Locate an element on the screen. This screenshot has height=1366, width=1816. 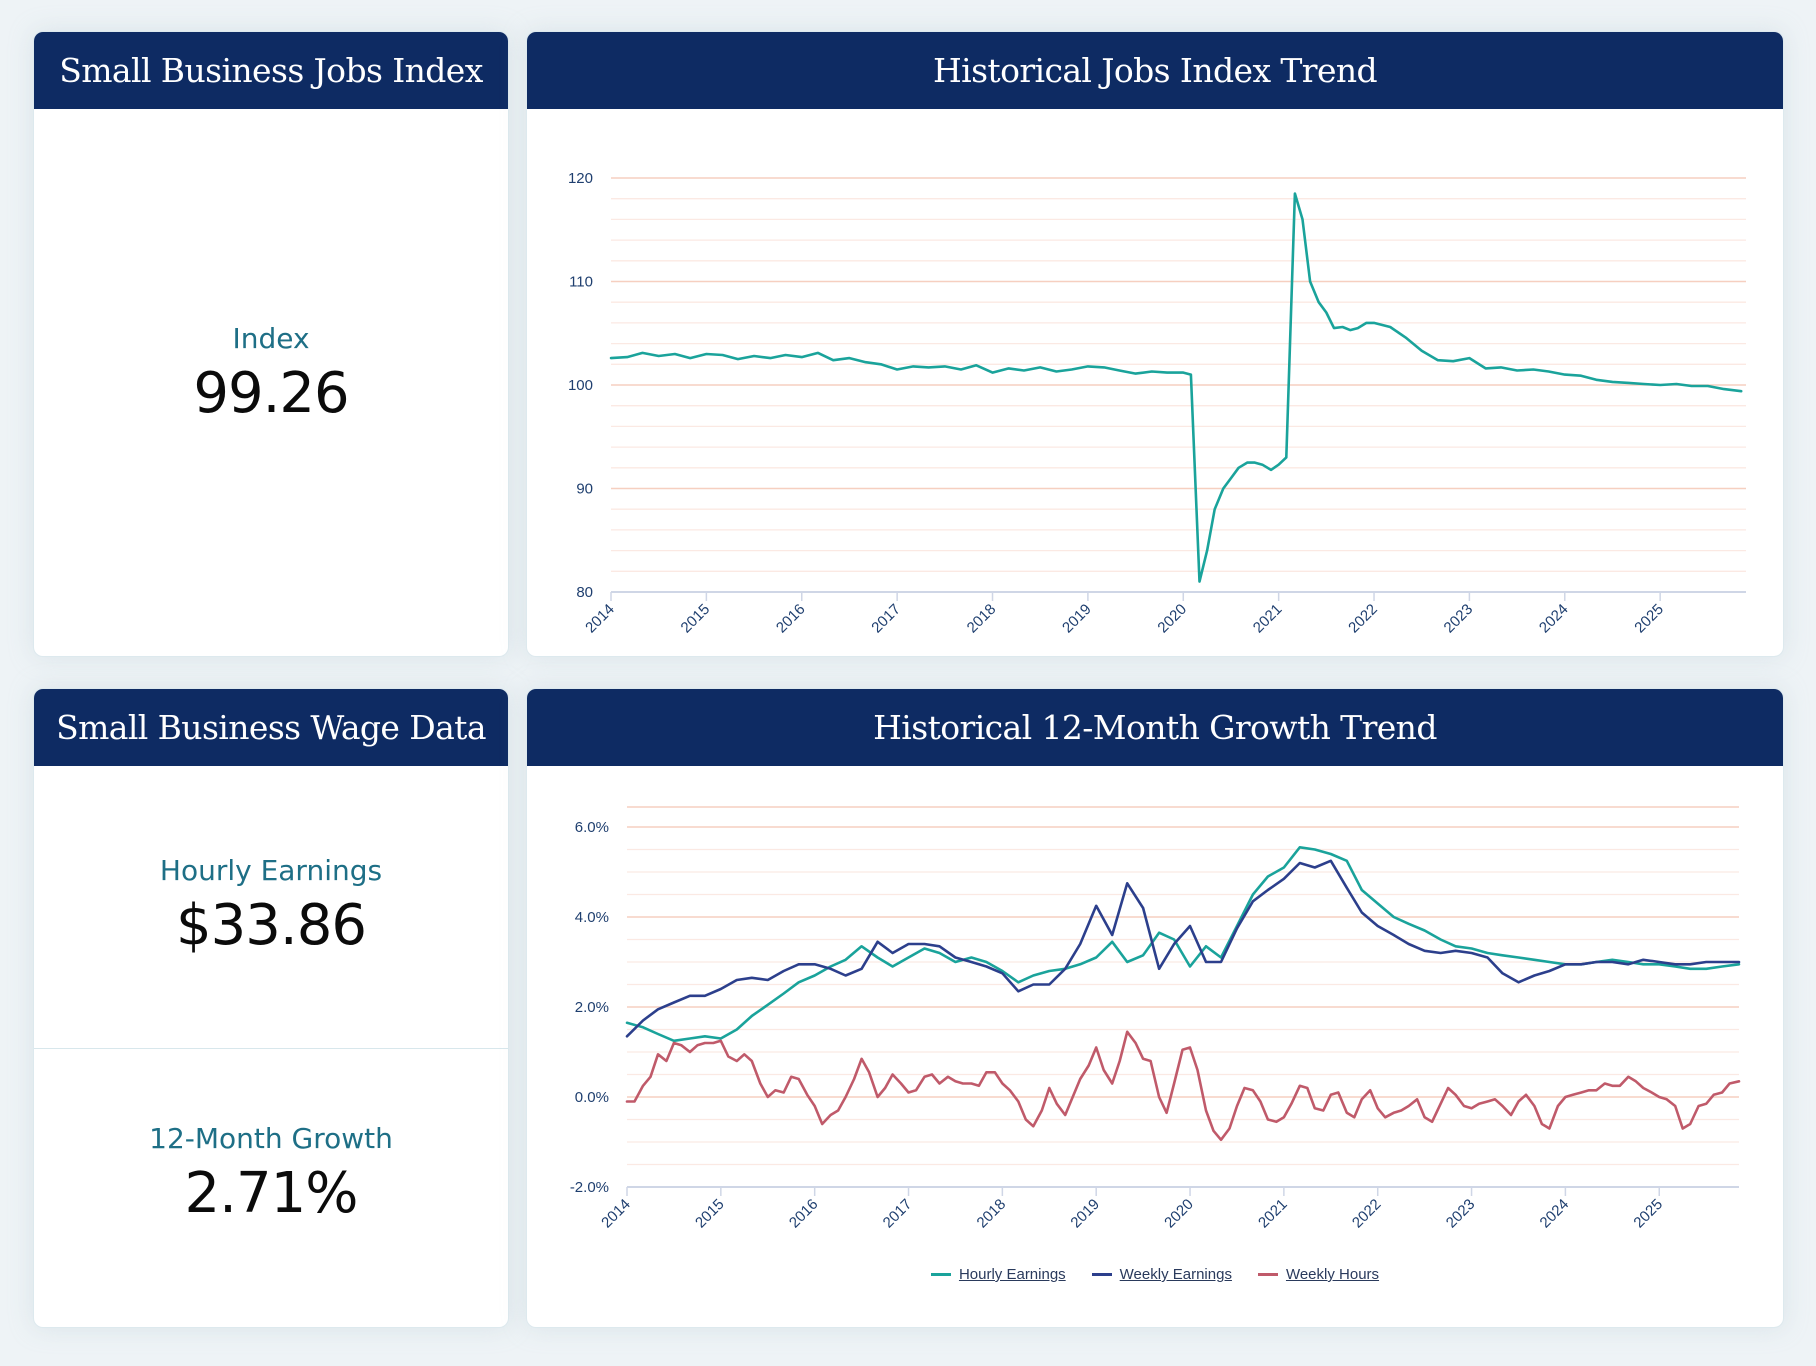
y-tick-label: 6.0% is located at coordinates (592, 827).